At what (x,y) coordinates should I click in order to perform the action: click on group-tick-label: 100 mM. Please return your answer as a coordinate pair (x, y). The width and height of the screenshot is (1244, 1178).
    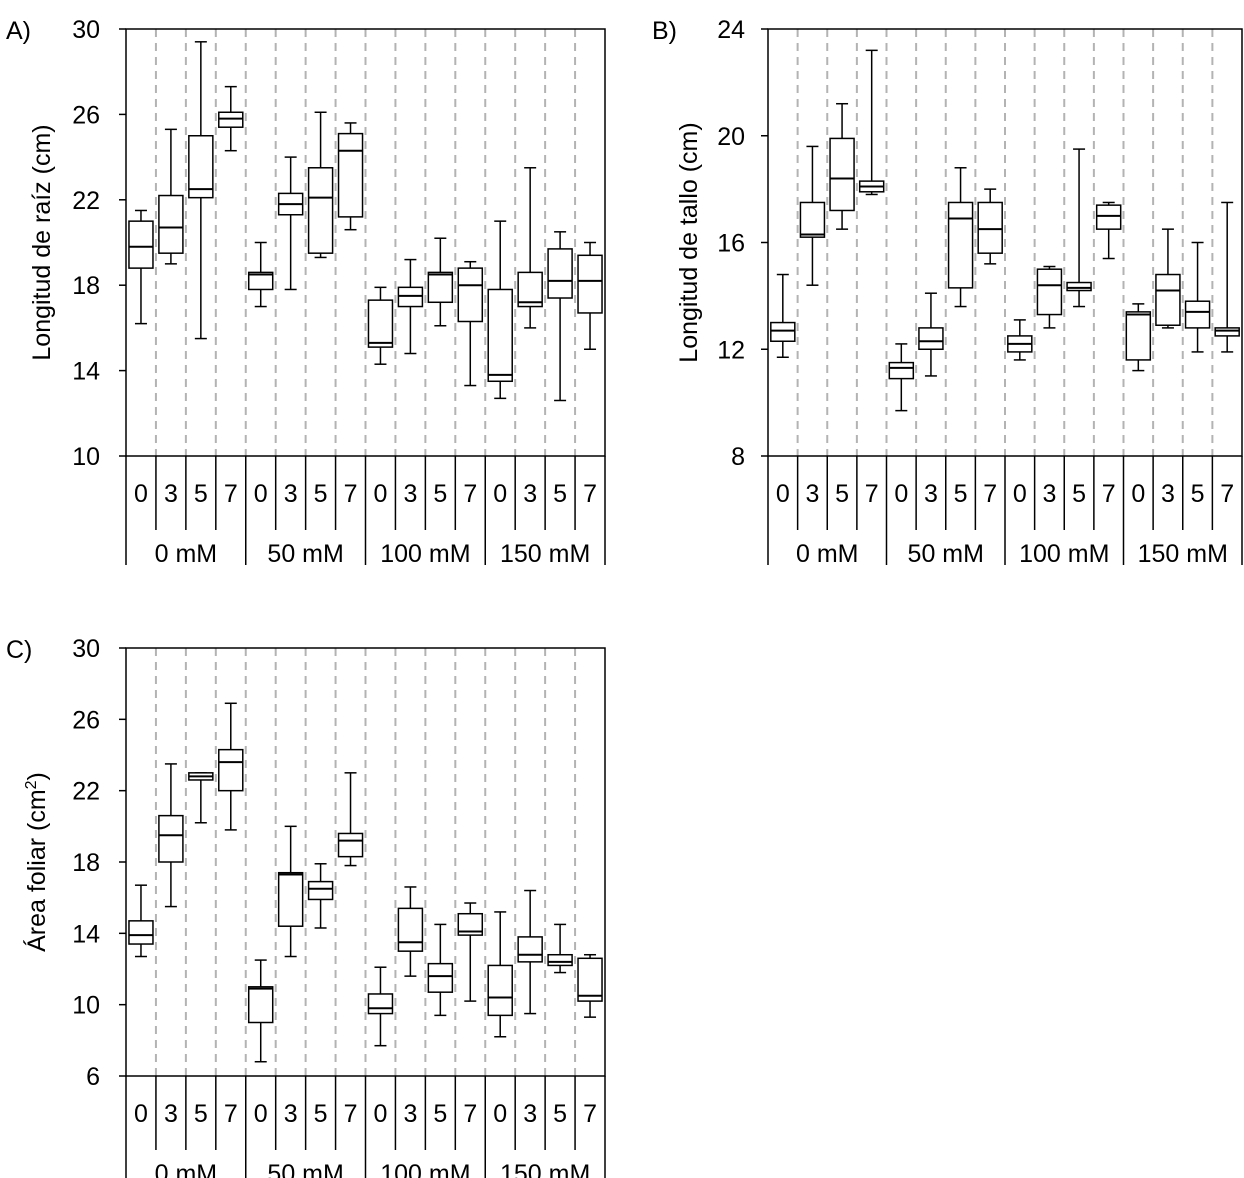
    Looking at the image, I should click on (1064, 554).